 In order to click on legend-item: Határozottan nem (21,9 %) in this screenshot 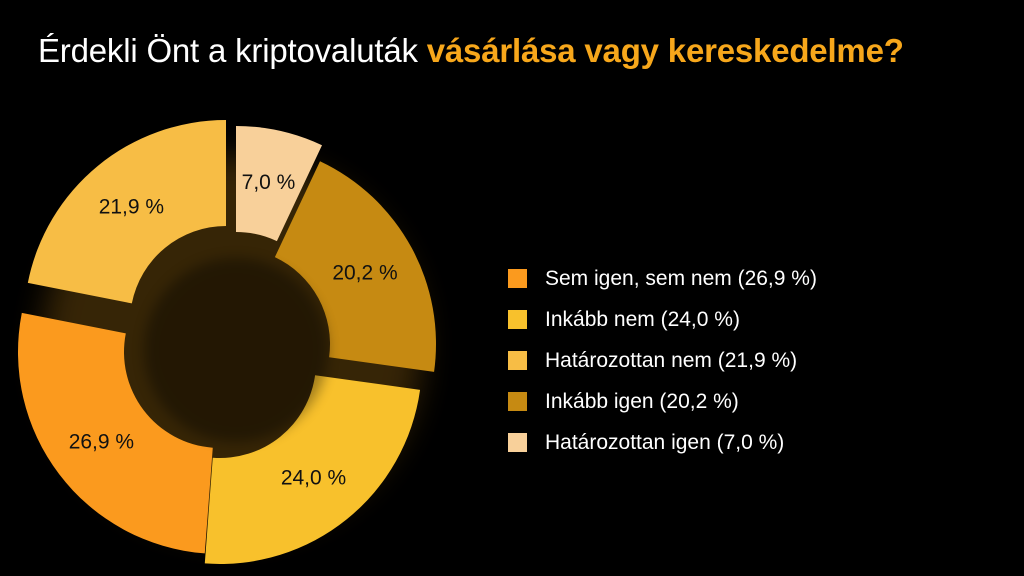, I will do `click(662, 360)`.